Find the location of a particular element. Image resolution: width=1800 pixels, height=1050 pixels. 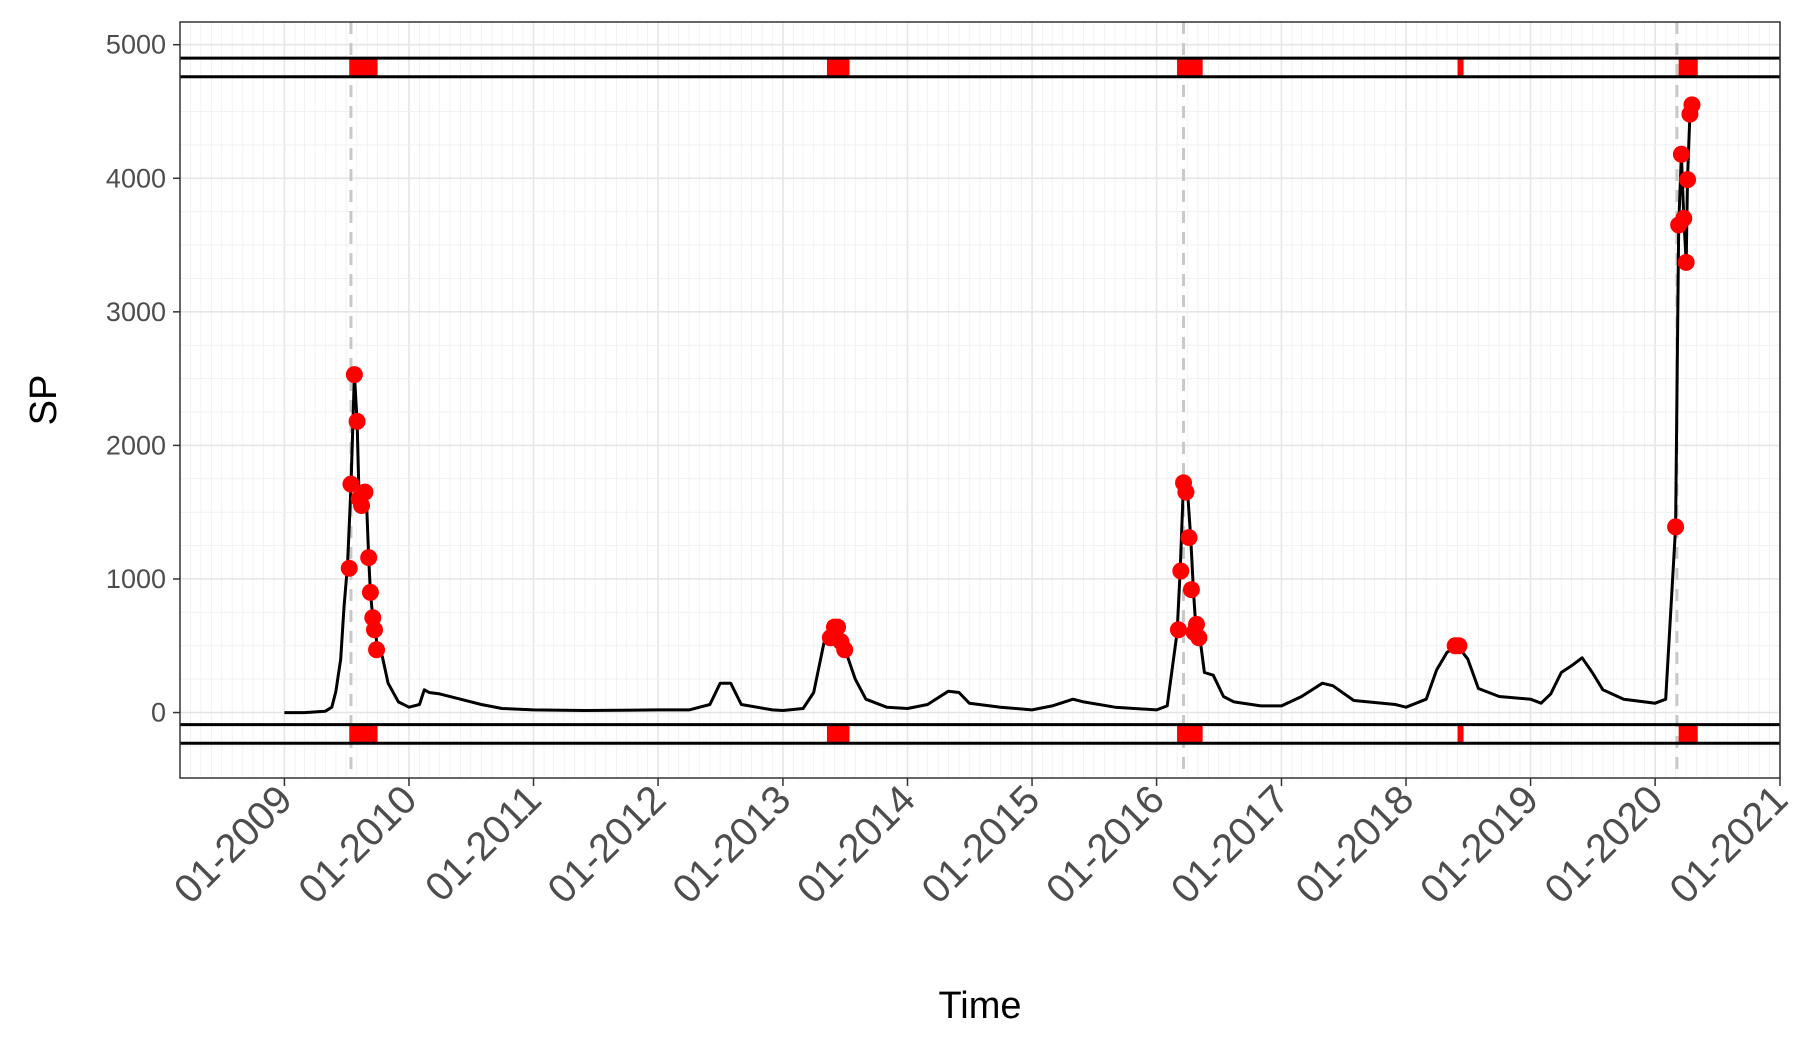

y-tick-label: 0 is located at coordinates (158, 713).